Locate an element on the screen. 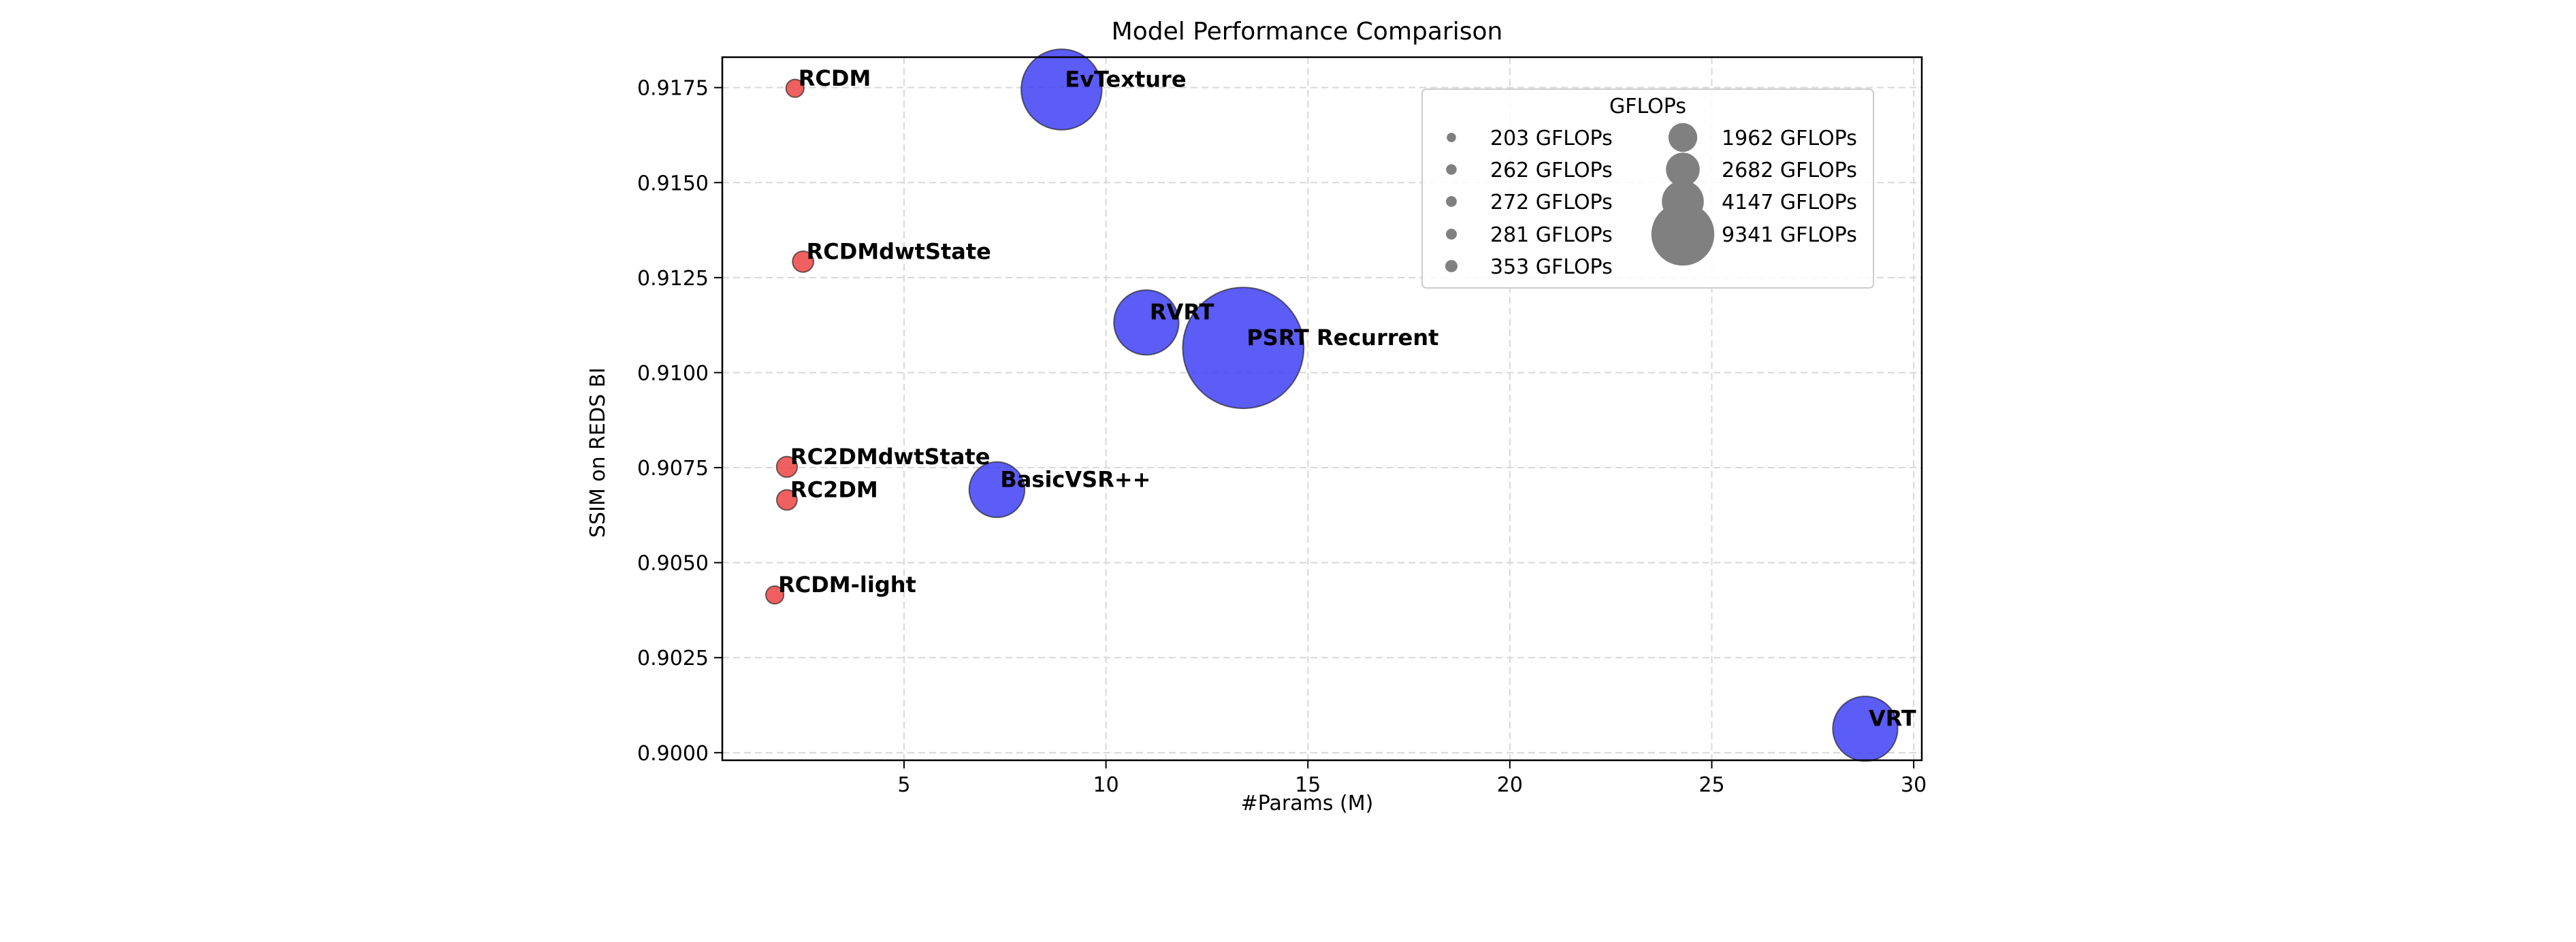  legend-label: 272 GFLOPs is located at coordinates (1551, 202).